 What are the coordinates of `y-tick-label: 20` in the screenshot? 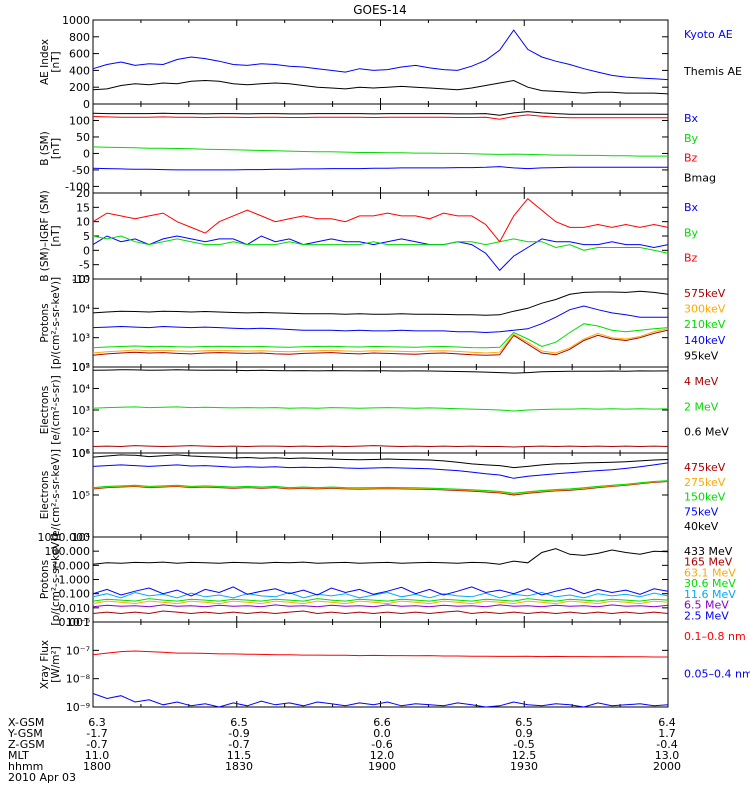 It's located at (83, 193).